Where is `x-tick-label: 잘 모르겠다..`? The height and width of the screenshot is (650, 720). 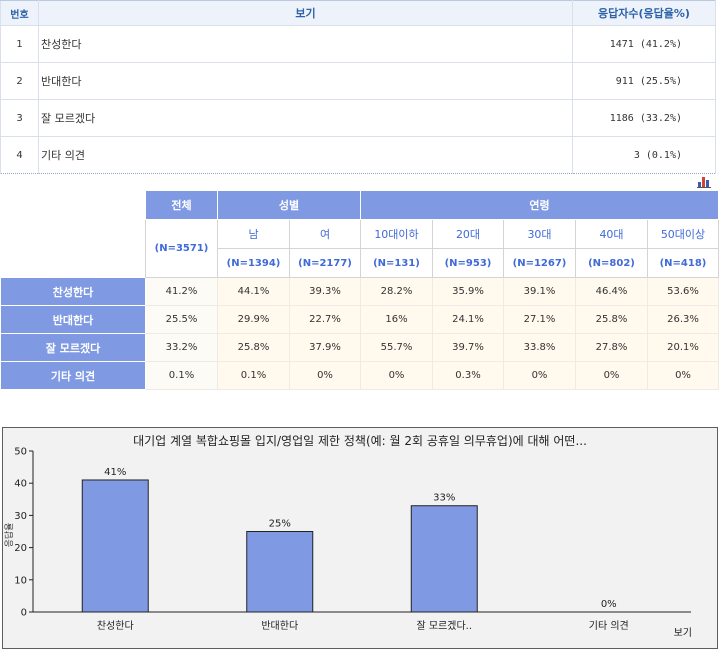 x-tick-label: 잘 모르겠다.. is located at coordinates (444, 626).